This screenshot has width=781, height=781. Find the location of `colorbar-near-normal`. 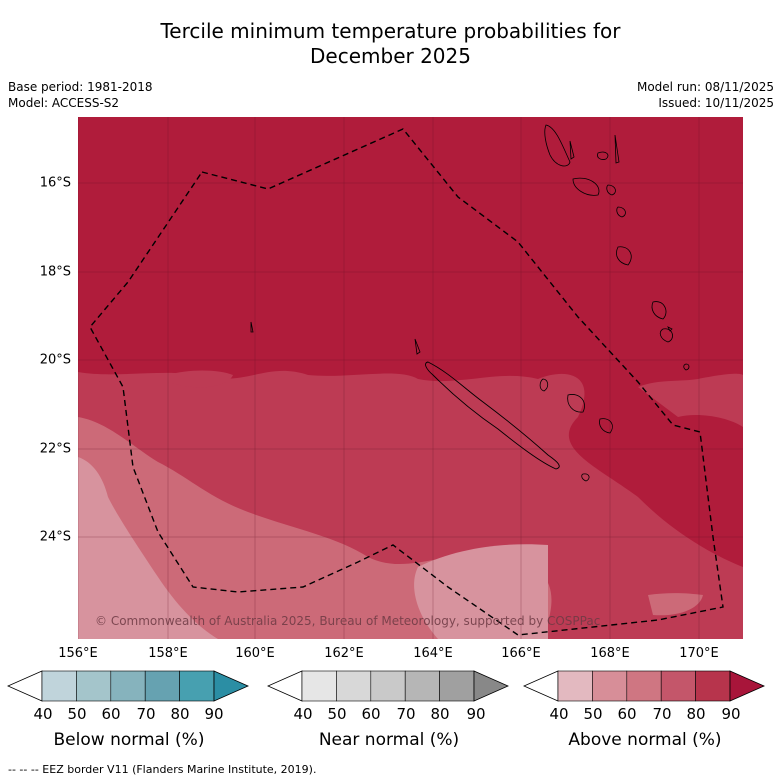

colorbar-near-normal is located at coordinates (388, 686).